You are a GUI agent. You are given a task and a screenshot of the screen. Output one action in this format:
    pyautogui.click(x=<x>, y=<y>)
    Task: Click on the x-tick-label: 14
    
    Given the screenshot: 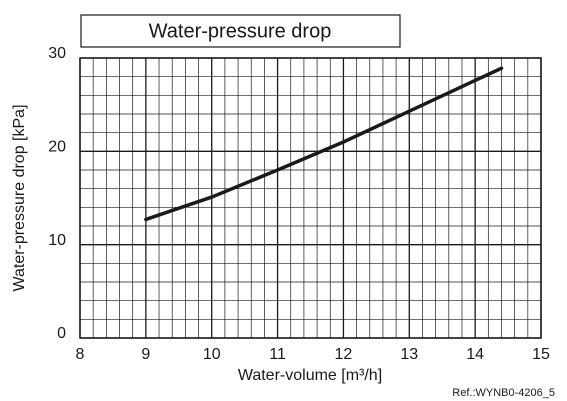 What is the action you would take?
    pyautogui.click(x=475, y=354)
    